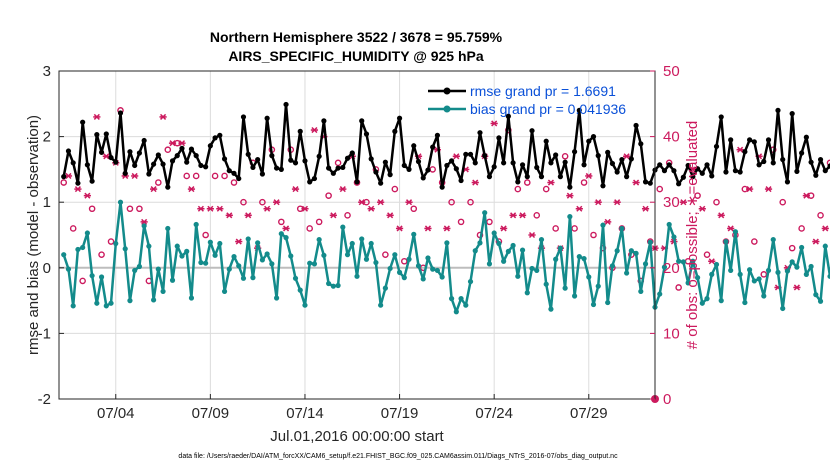 Image resolution: width=830 pixels, height=470 pixels. I want to click on x-tick-label: 07/24, so click(494, 413).